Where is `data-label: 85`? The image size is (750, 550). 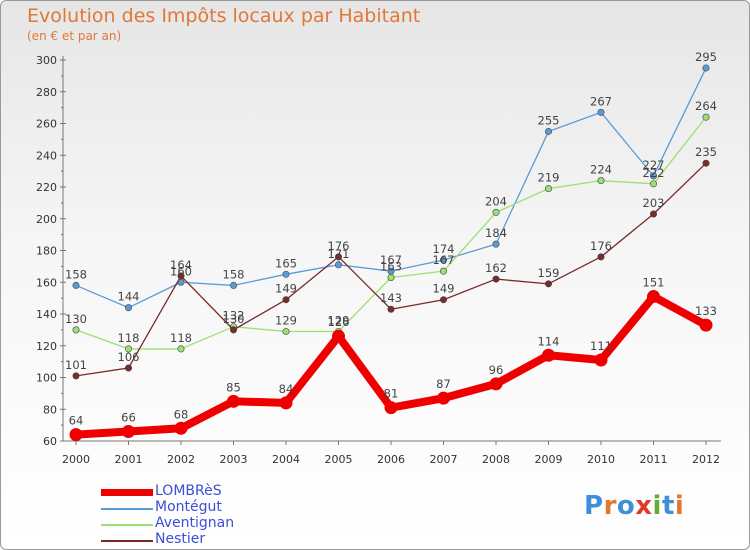 data-label: 85 is located at coordinates (233, 387).